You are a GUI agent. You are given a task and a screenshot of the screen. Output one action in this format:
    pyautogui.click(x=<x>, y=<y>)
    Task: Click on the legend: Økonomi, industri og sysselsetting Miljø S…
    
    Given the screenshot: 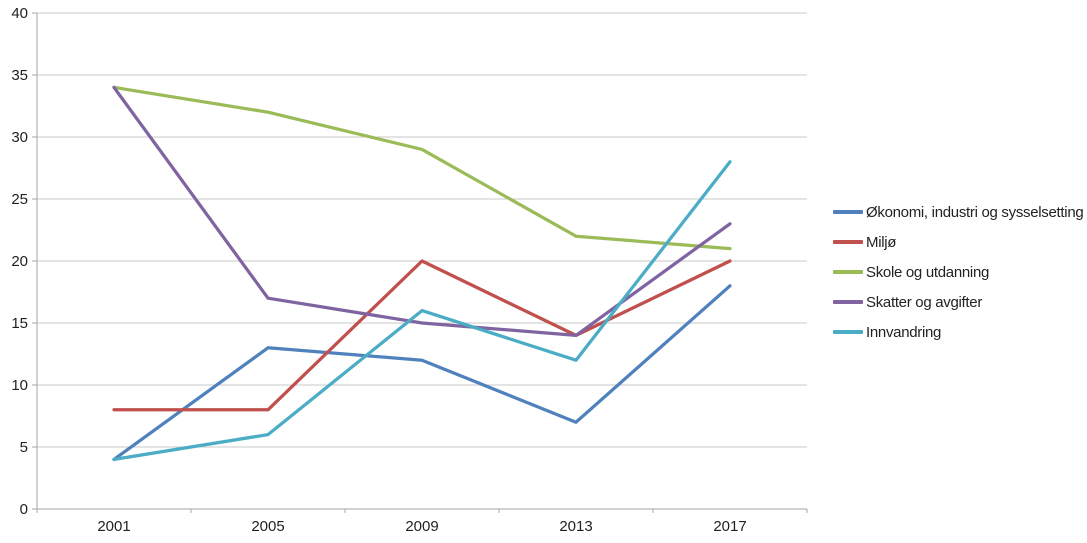 What is the action you would take?
    pyautogui.click(x=958, y=272)
    